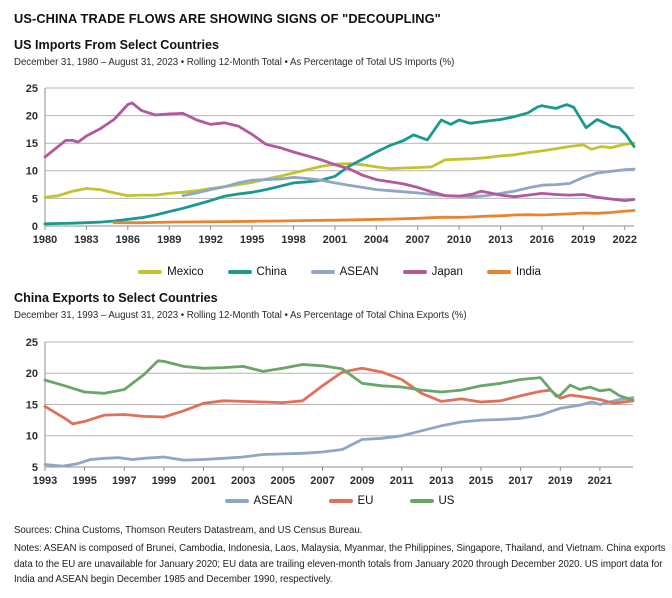  Describe the element at coordinates (169, 240) in the screenshot. I see `x-tick-label: 1989` at that location.